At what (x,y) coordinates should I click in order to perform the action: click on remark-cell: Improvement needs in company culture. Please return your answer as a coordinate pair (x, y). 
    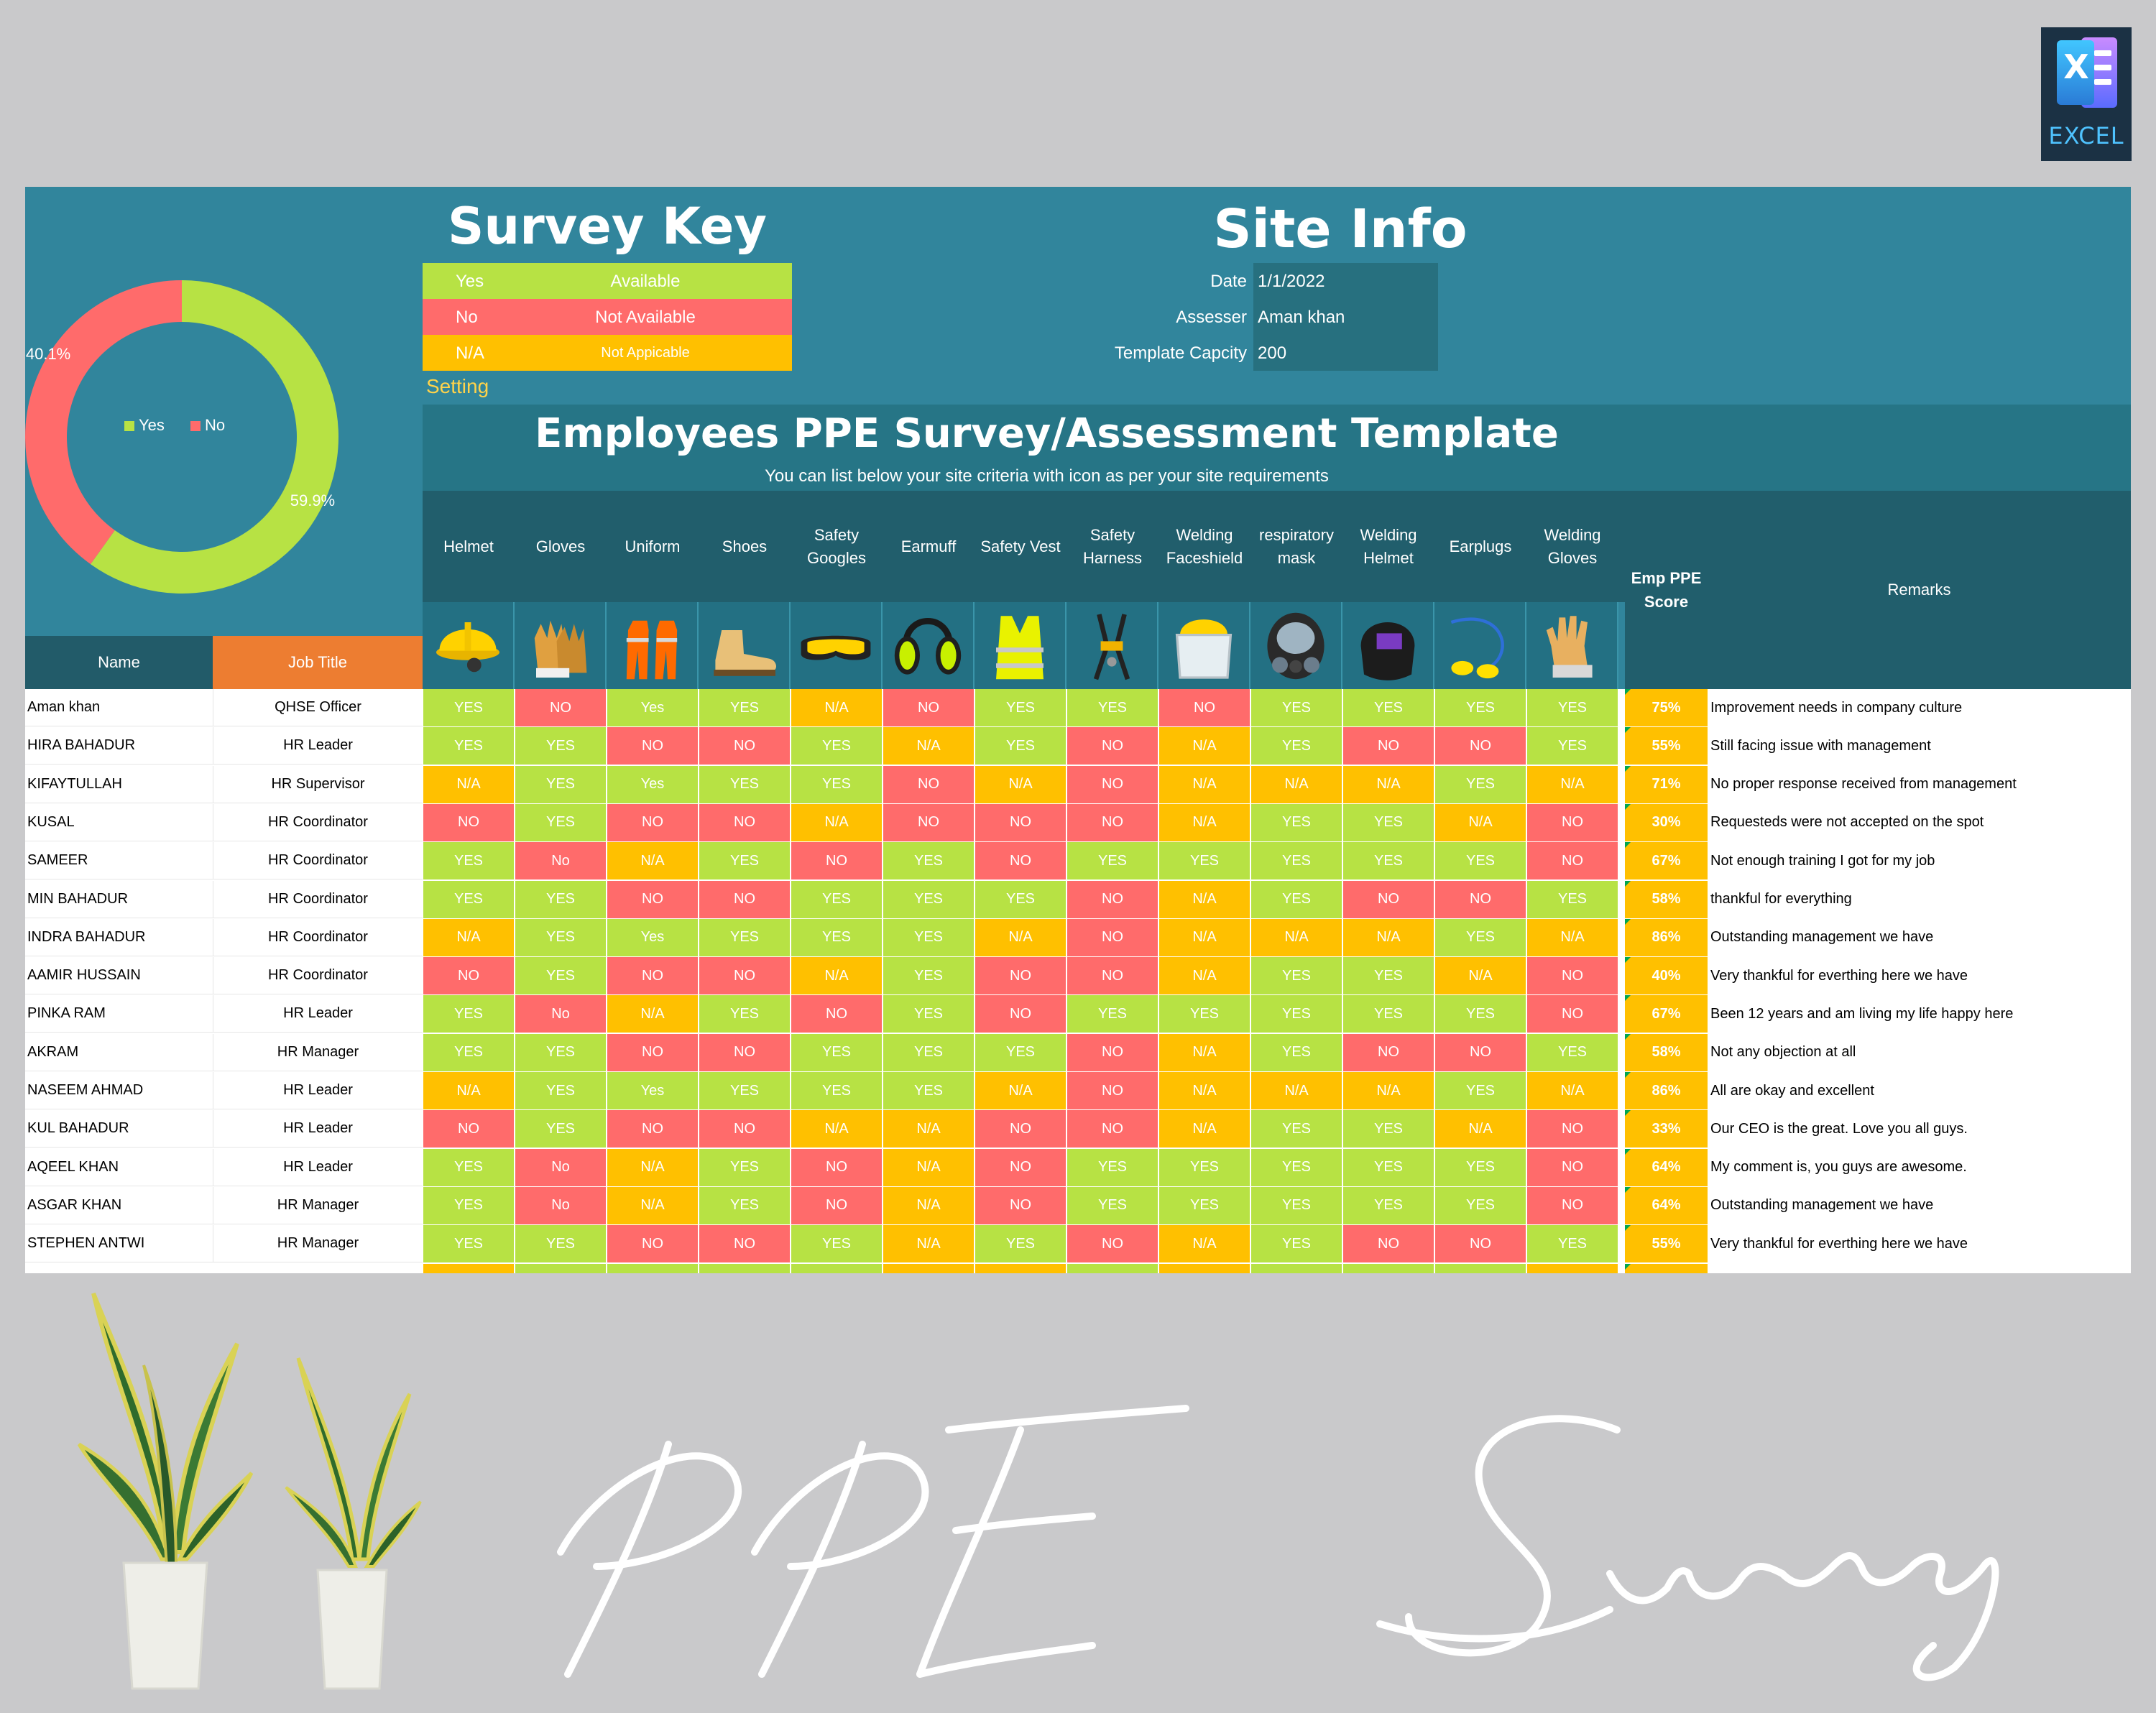
    Looking at the image, I should click on (1837, 707).